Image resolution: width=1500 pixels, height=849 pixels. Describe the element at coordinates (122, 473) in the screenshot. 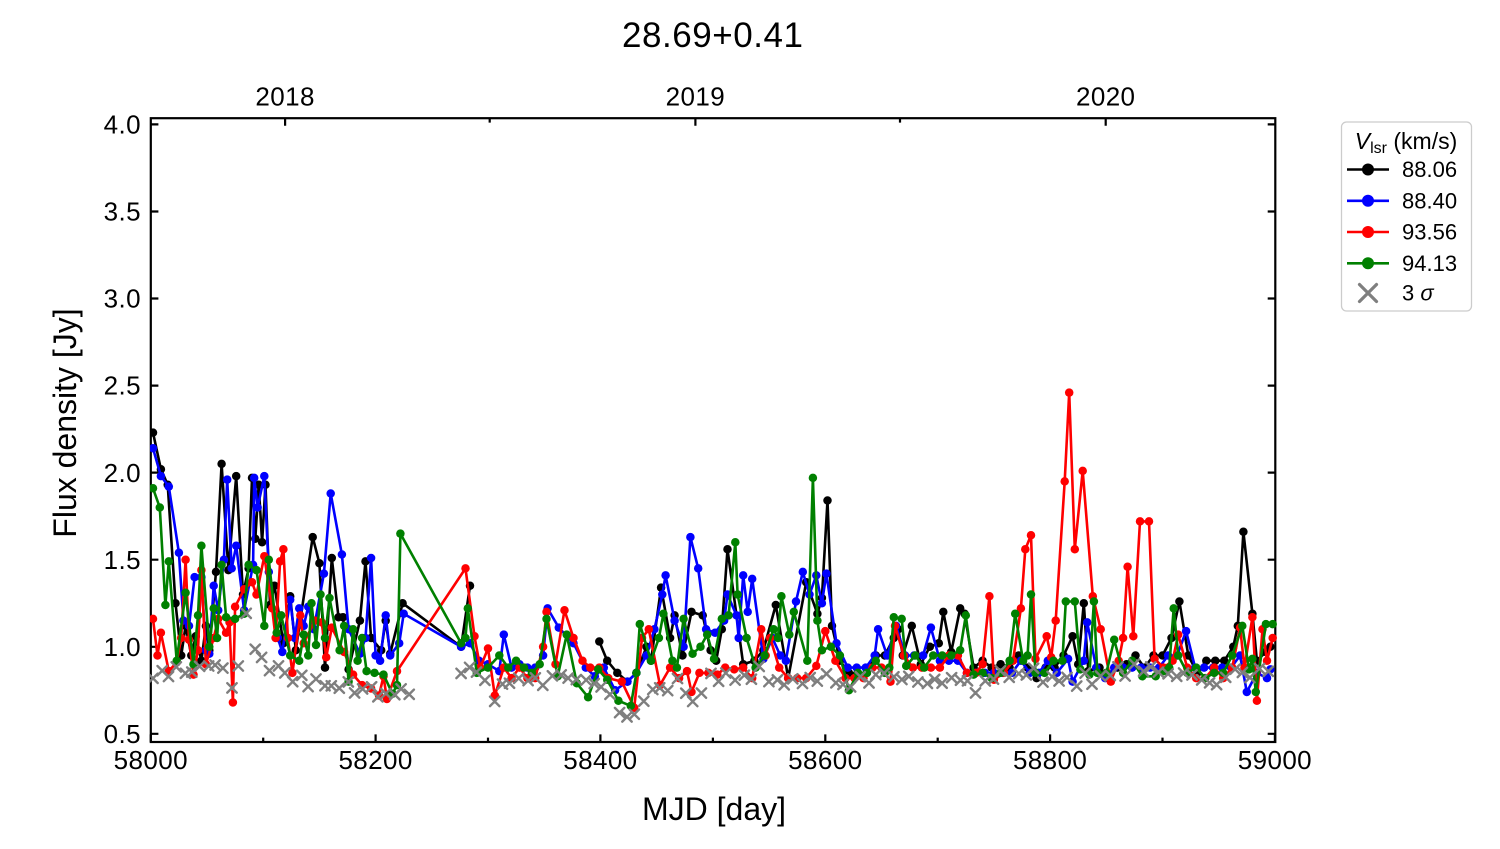

I see `svg-text: 2.0` at that location.